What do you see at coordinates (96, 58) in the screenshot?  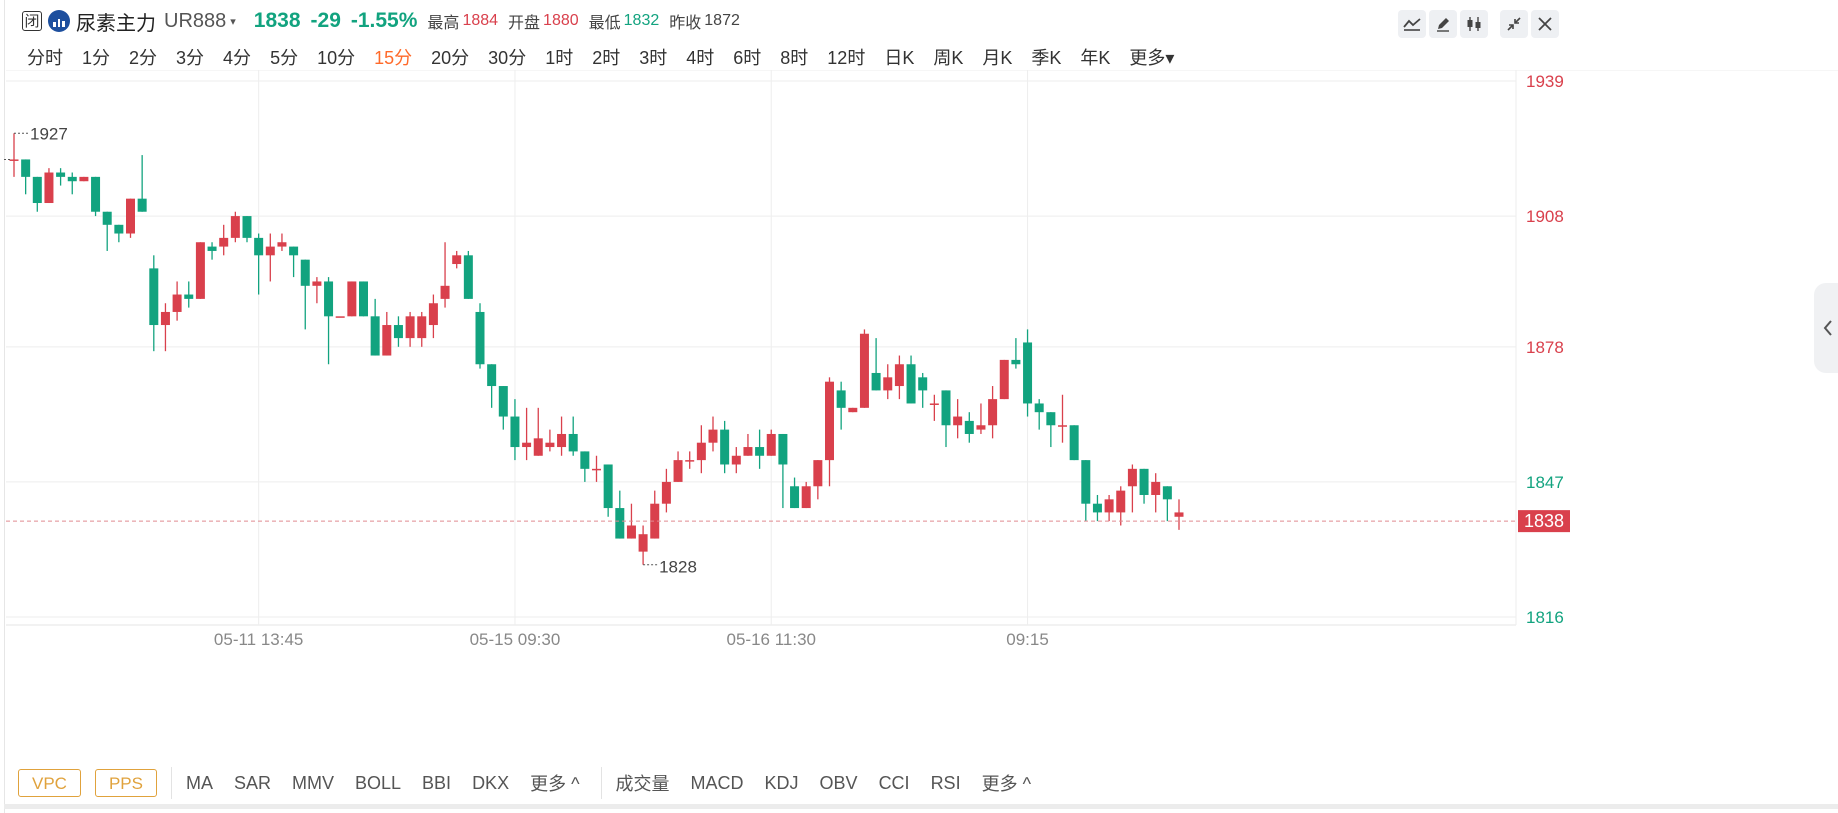 I see `period-tab-1: 1分` at bounding box center [96, 58].